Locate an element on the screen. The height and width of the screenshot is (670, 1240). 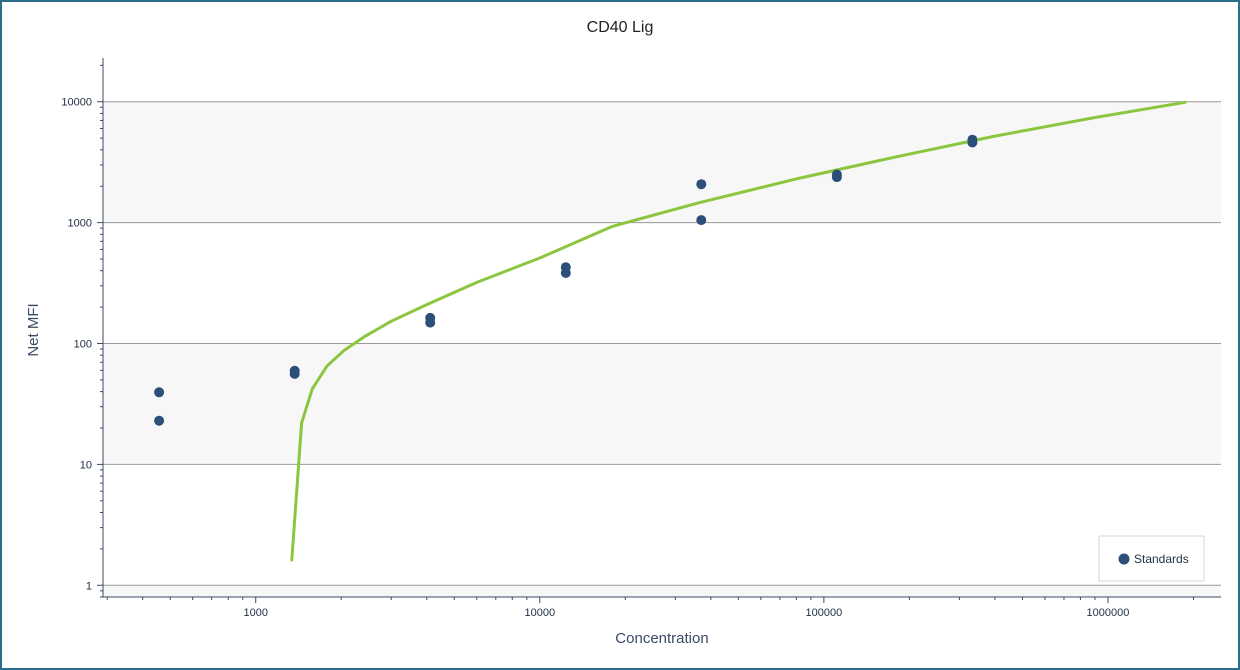
y-tick-label: 100 is located at coordinates (83, 345).